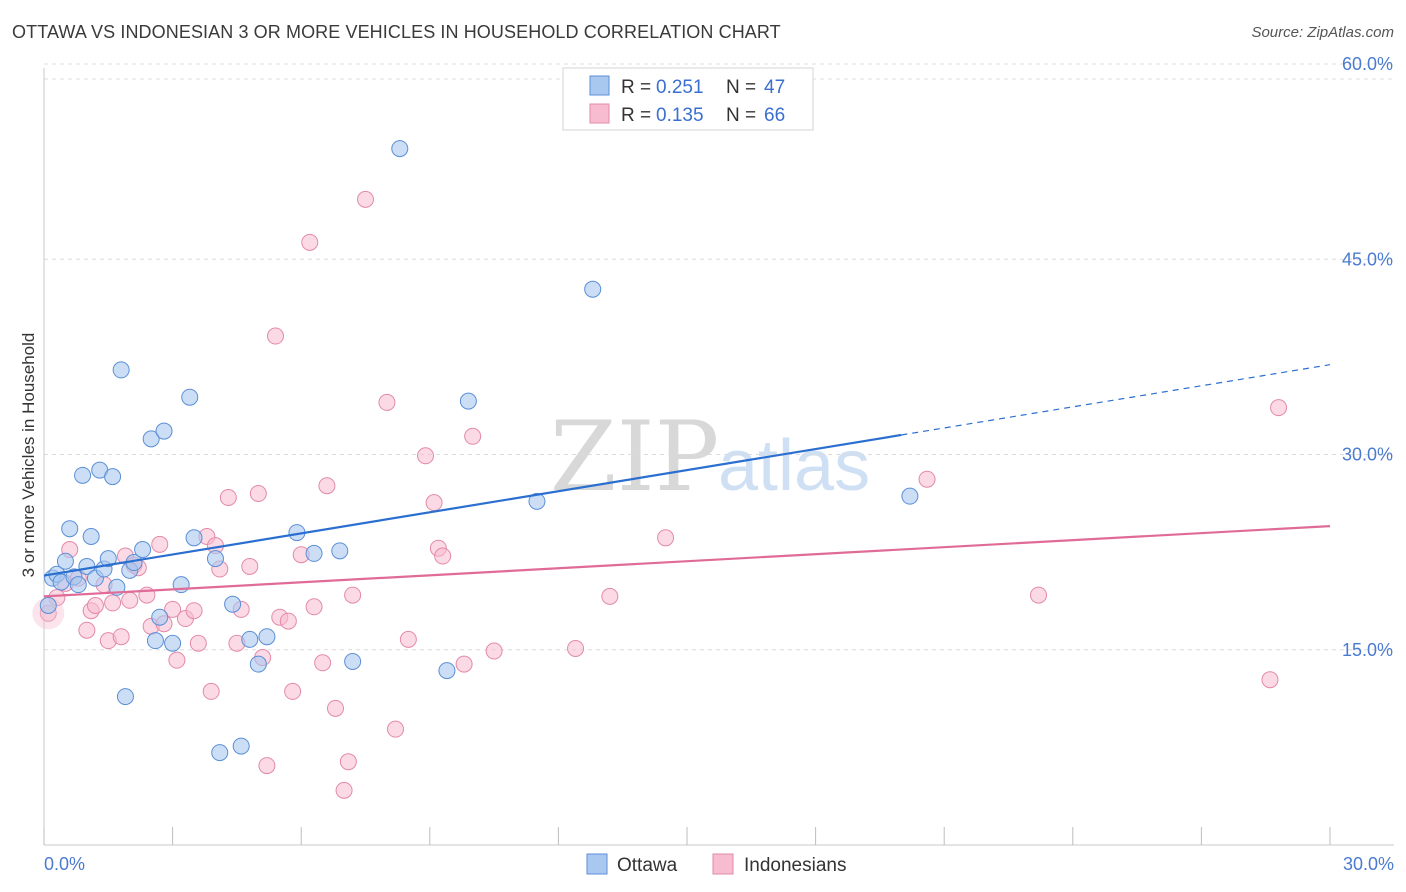 The width and height of the screenshot is (1406, 892). I want to click on legend: R = 0.251 N = 47 R = 0.135 N = 66, so click(688, 99).